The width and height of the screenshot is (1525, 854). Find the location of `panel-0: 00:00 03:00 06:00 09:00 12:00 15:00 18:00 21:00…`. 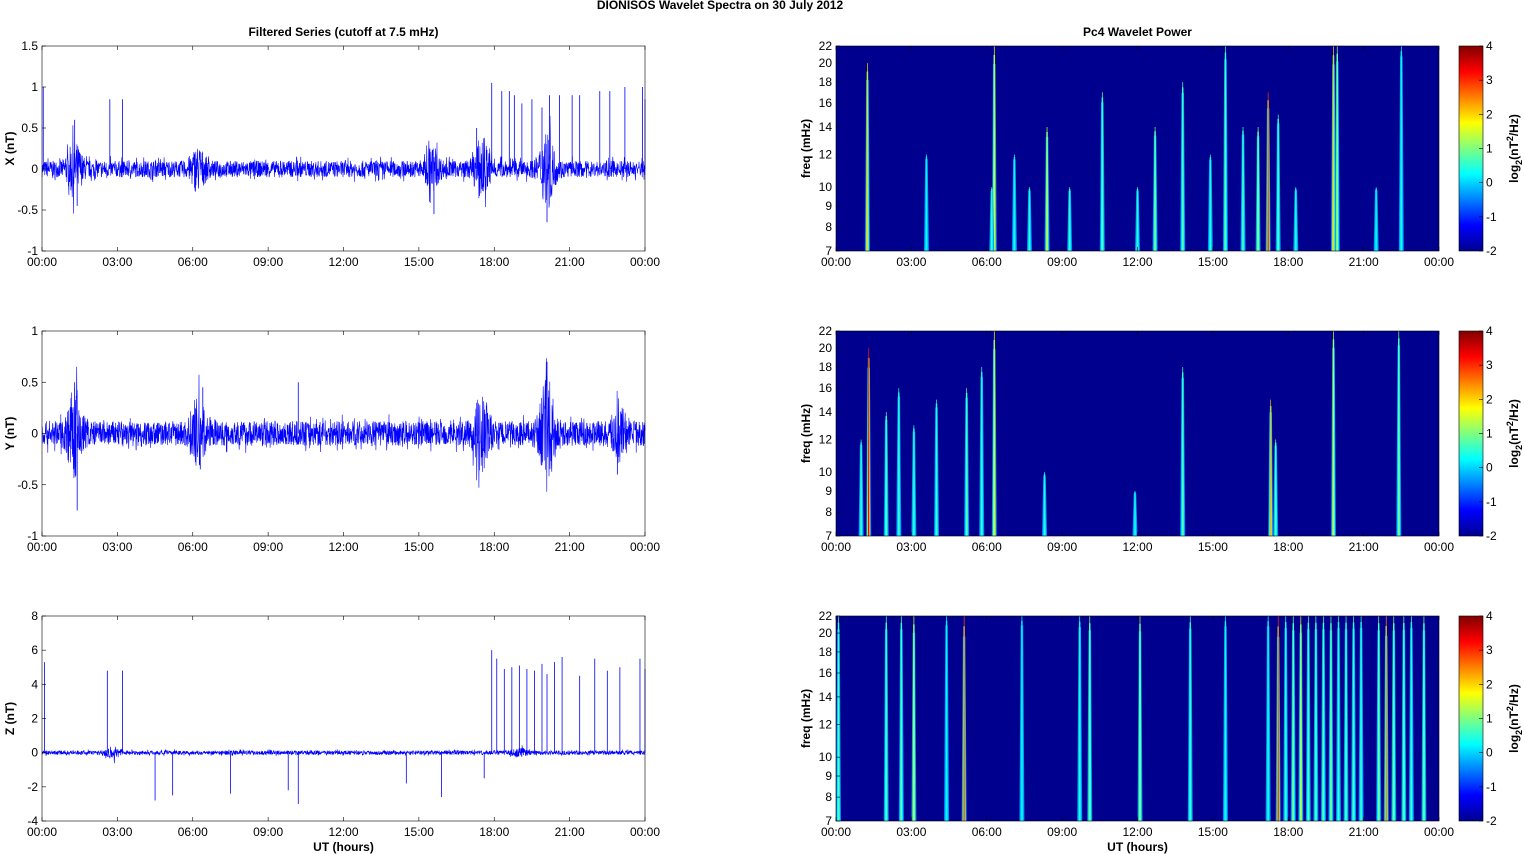

panel-0: 00:00 03:00 06:00 09:00 12:00 15:00 18:00 21:00… is located at coordinates (331, 147).